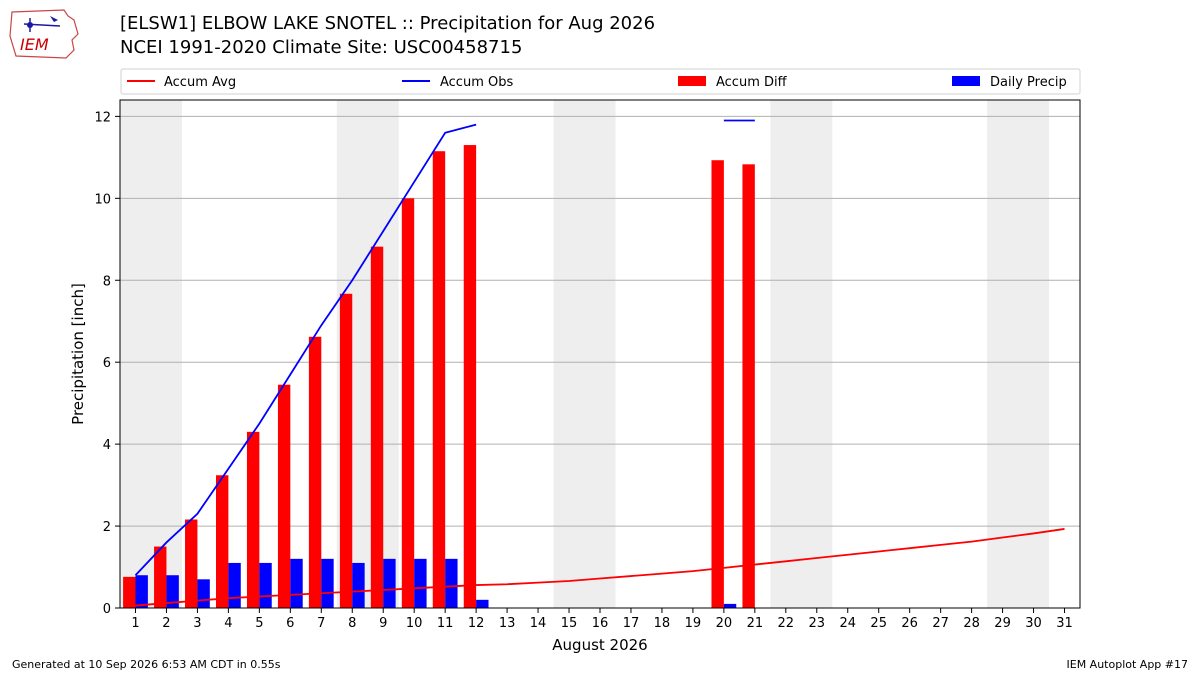 Image resolution: width=1200 pixels, height=675 pixels. Describe the element at coordinates (847, 623) in the screenshot. I see `x-tick-label-24: 24` at that location.